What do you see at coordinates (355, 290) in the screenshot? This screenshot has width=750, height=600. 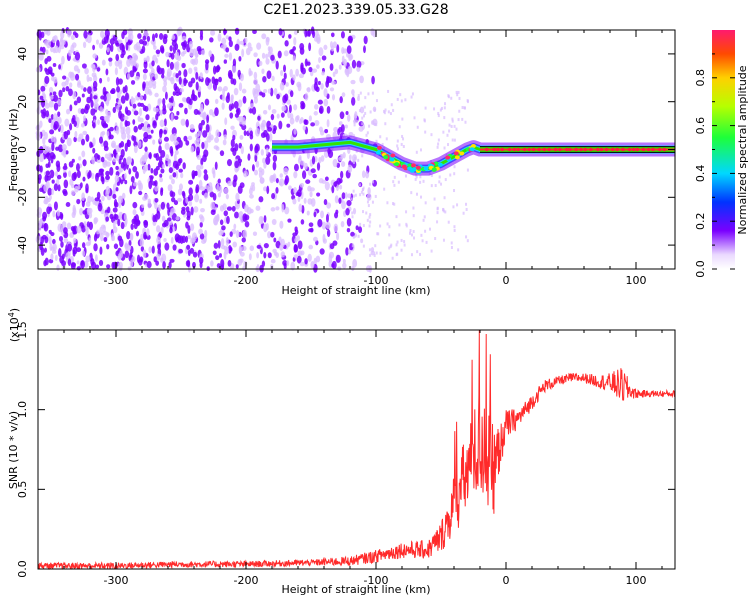 I see `spectrogram-xlabel: Height of straight line (km)` at bounding box center [355, 290].